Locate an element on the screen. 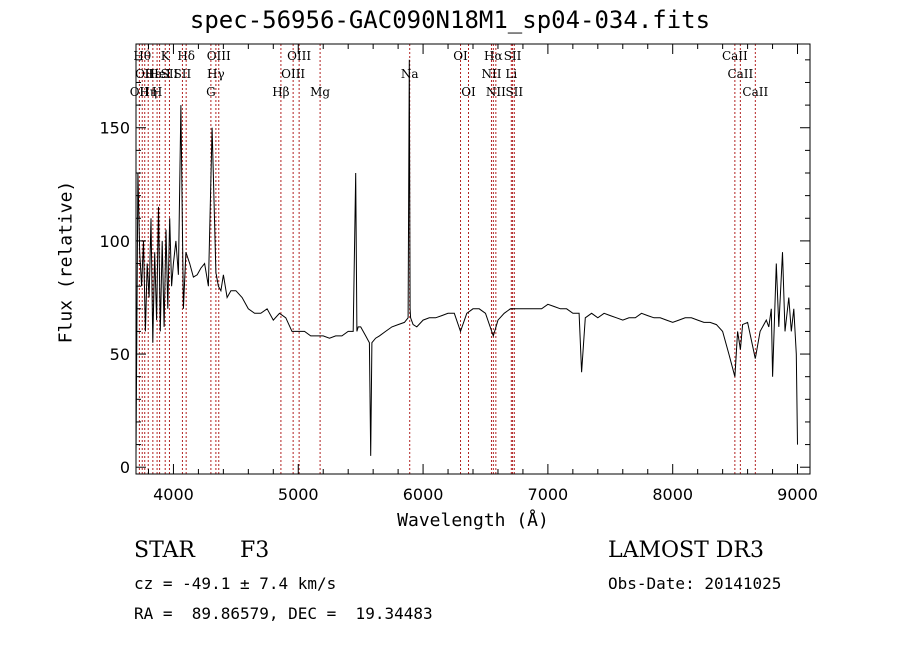 This screenshot has width=900, height=649. spectral-line-label: HeI is located at coordinates (159, 74).